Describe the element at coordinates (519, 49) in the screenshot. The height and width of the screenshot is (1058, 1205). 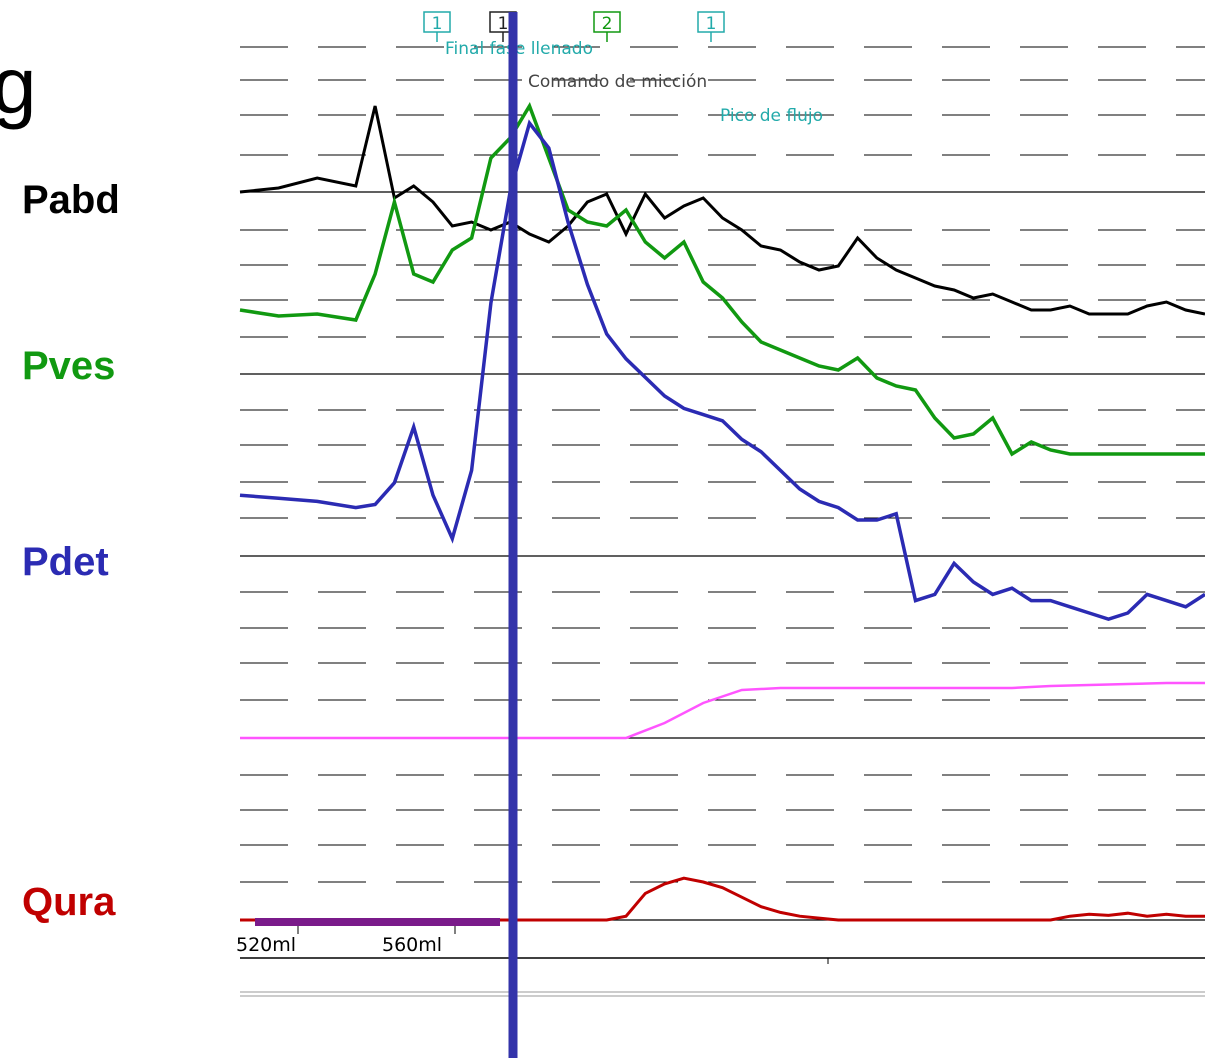
I see `annotation-final-fase: Final fase llenado` at that location.